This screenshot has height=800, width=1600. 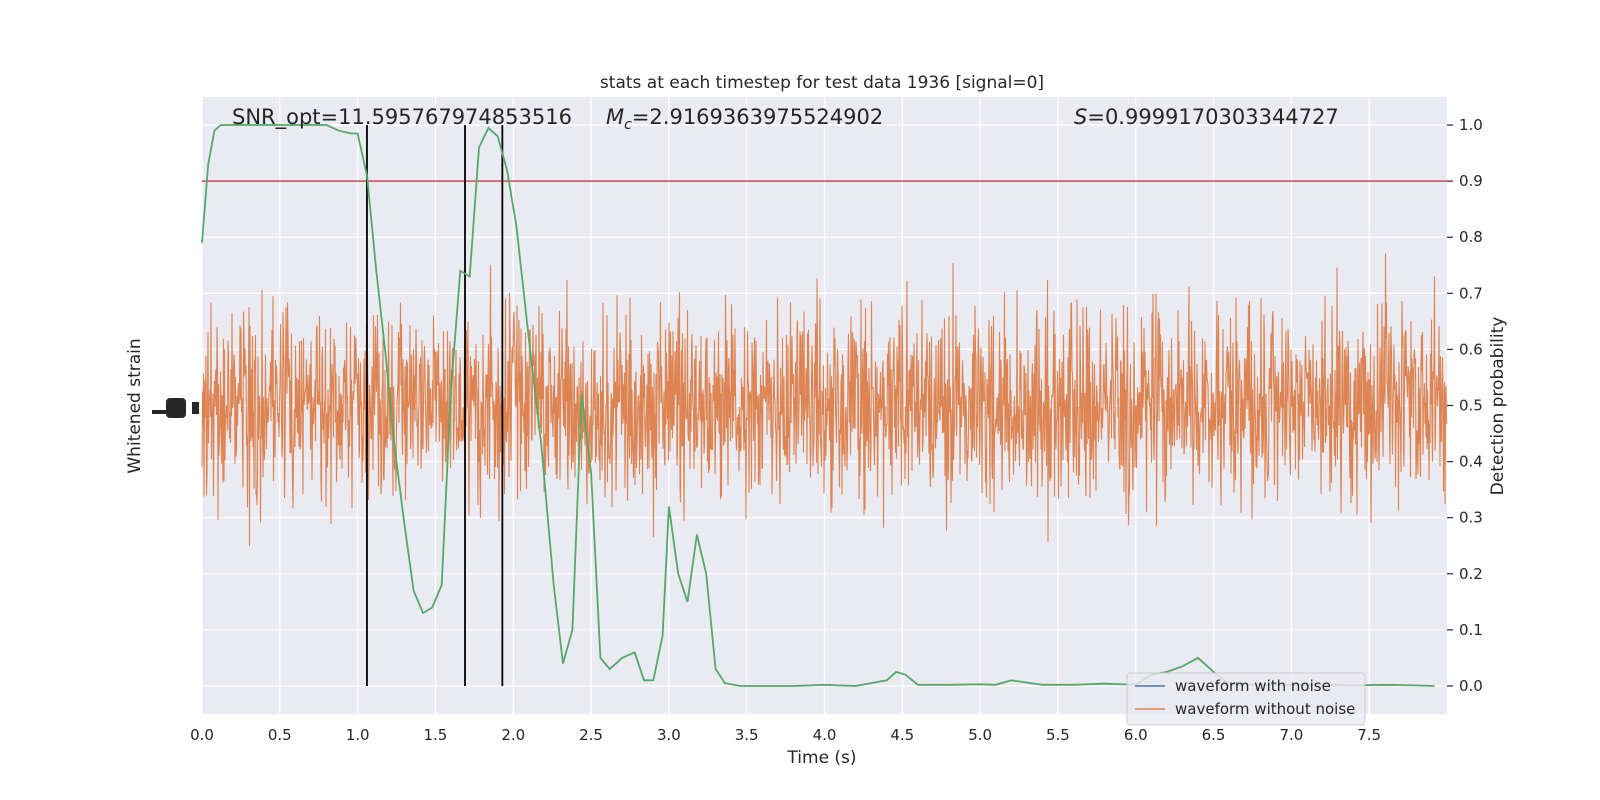 I want to click on legend-entry-with-noise: waveform with noise, so click(x=1253, y=686).